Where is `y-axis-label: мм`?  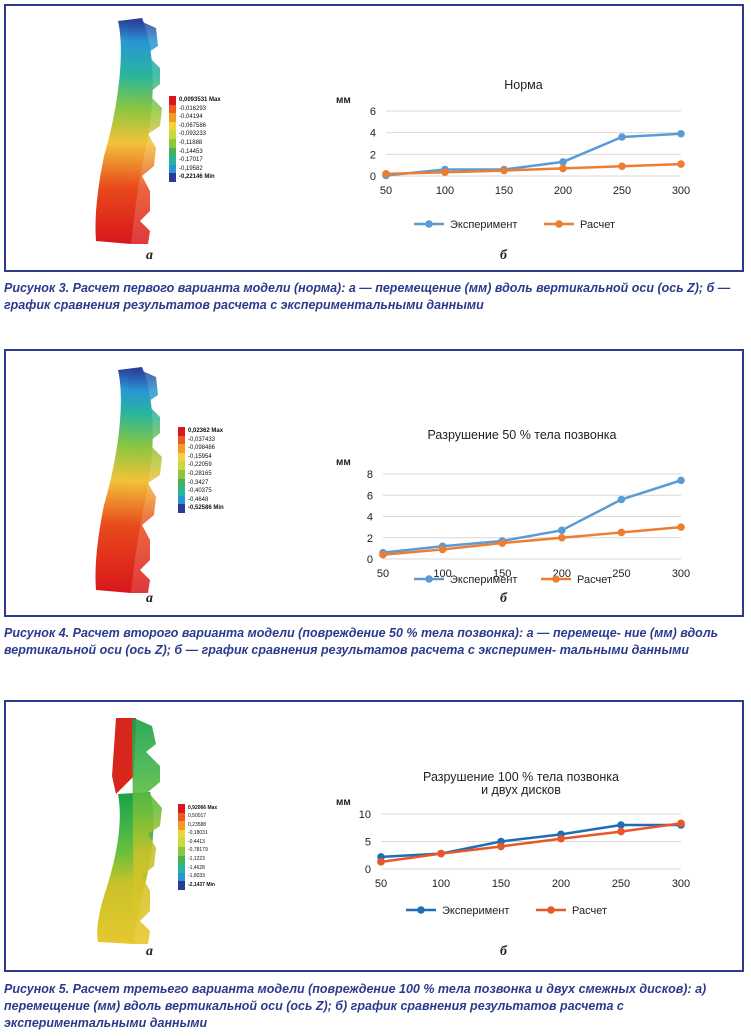 y-axis-label: мм is located at coordinates (343, 462).